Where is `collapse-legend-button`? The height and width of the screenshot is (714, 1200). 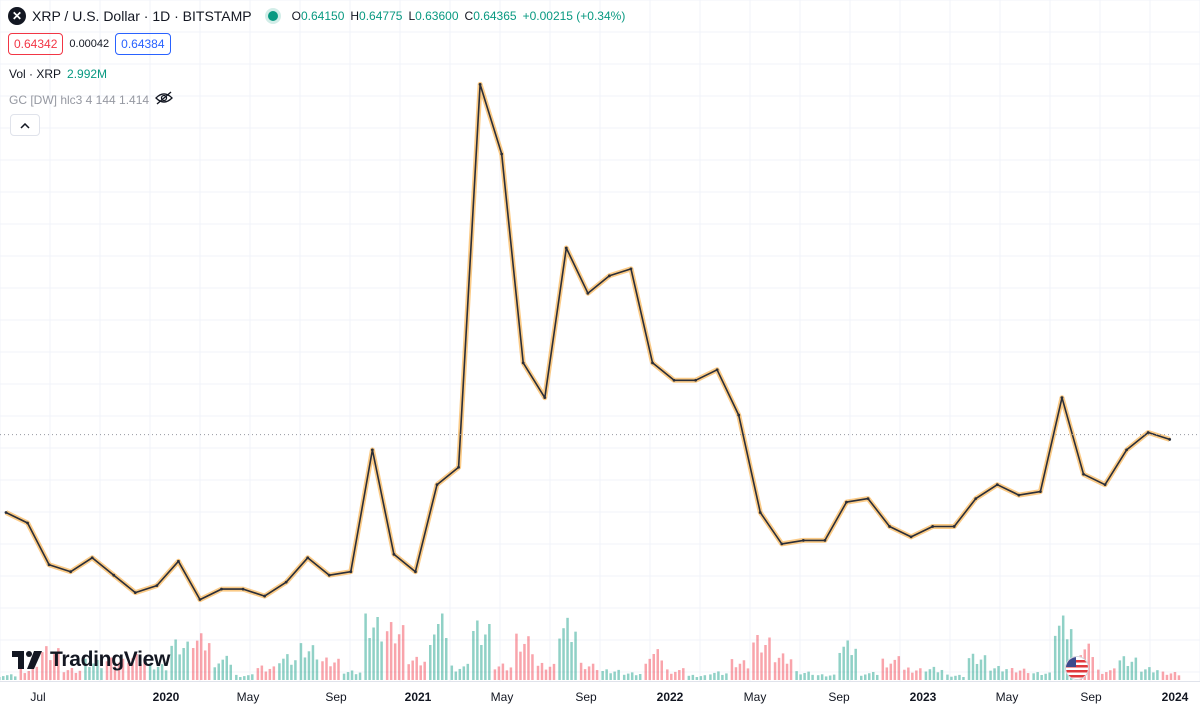 collapse-legend-button is located at coordinates (25, 125).